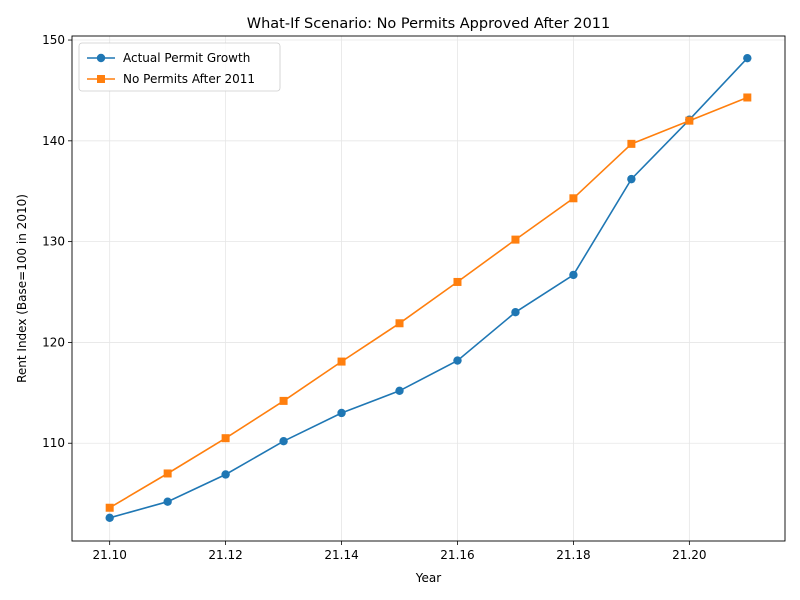  I want to click on x-axis-label: Year, so click(428, 578).